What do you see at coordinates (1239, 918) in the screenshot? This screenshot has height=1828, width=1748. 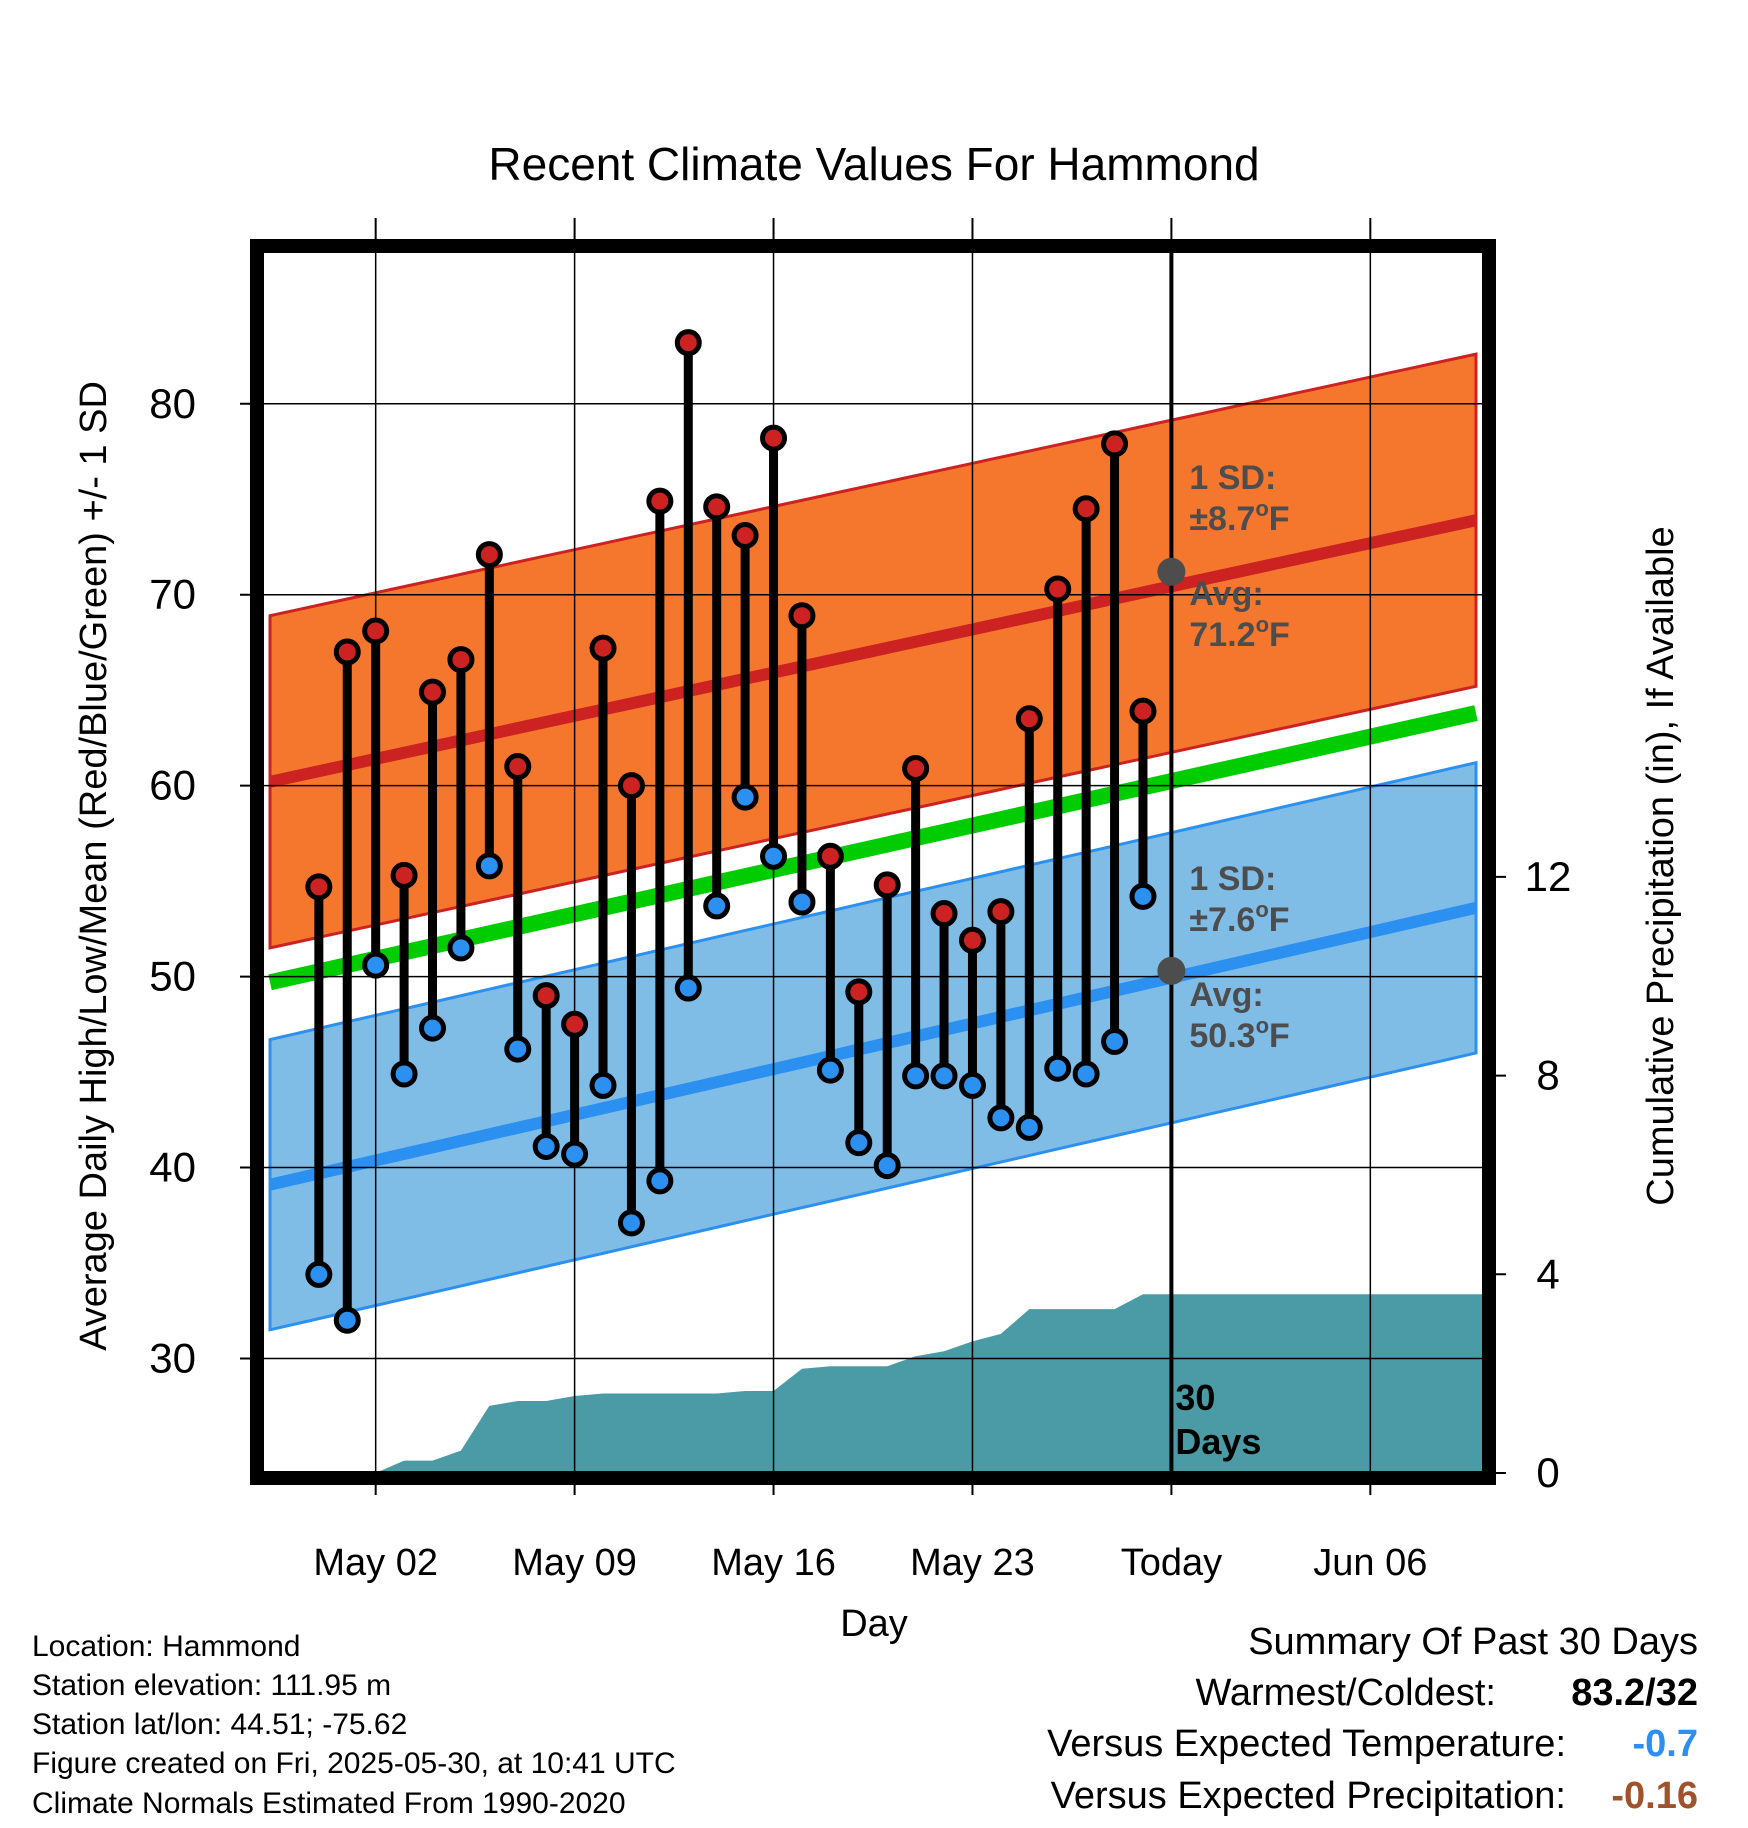 I see `low-sd-value: ±7.6oF` at bounding box center [1239, 918].